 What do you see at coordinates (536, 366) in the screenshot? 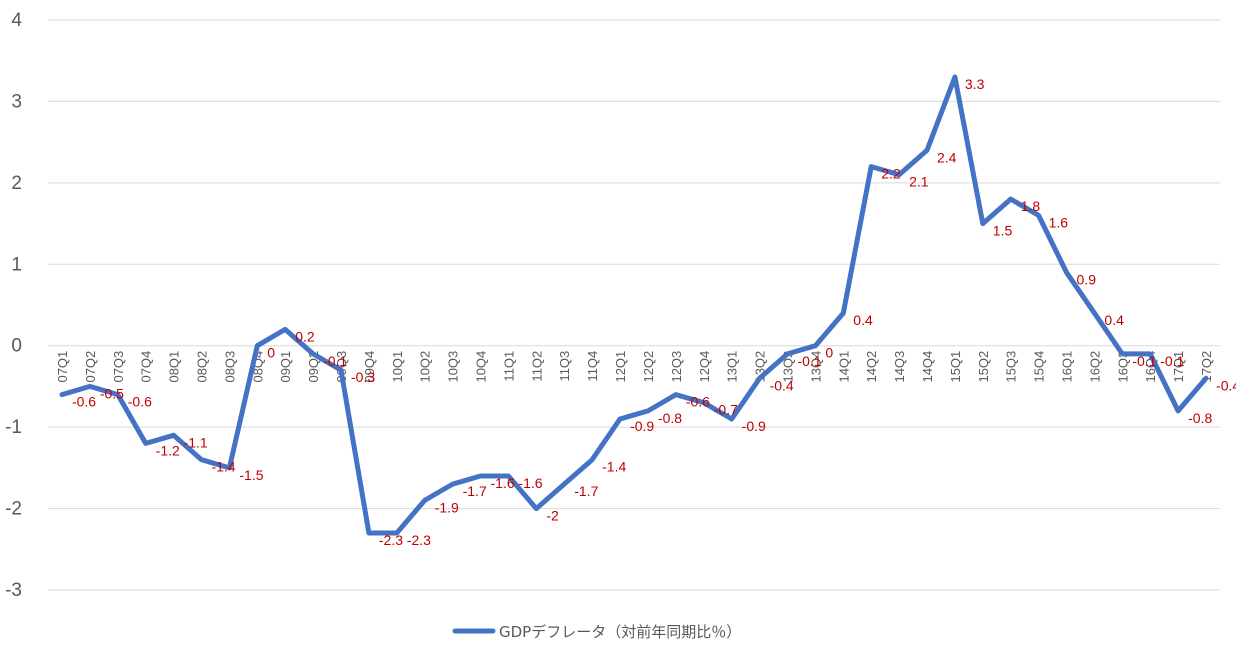
I see `x-tick-label: 11Q2` at bounding box center [536, 366].